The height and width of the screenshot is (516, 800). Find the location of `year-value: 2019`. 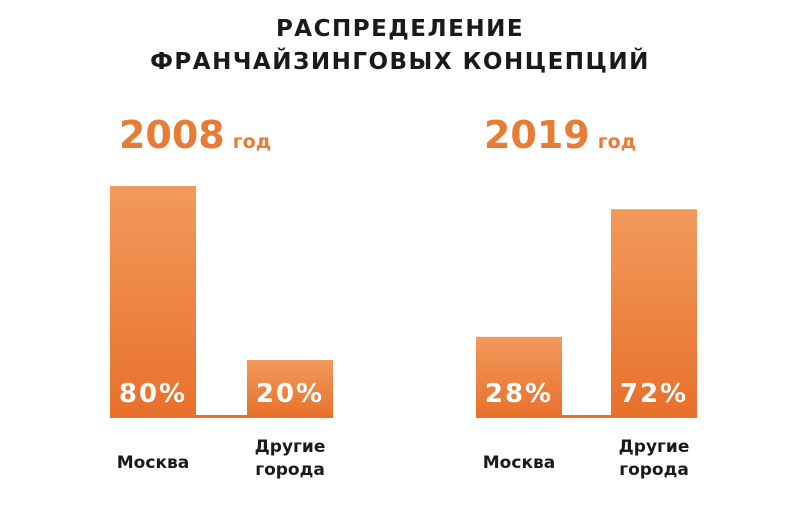

year-value: 2019 is located at coordinates (537, 135).